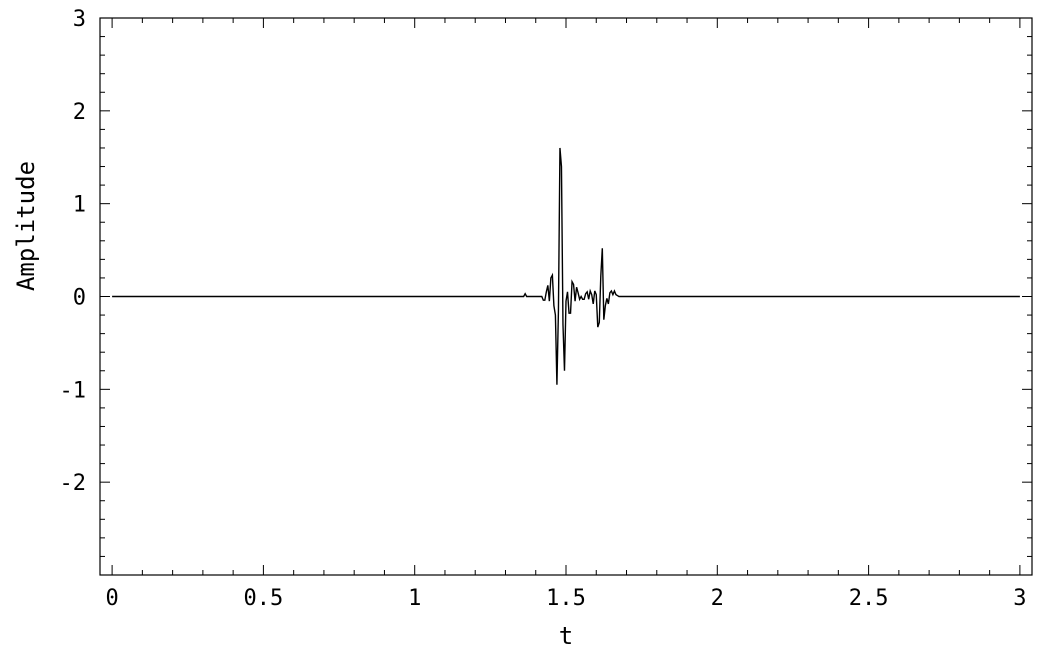 This screenshot has width=1038, height=650. What do you see at coordinates (869, 598) in the screenshot?
I see `x-tick-label: 2.5` at bounding box center [869, 598].